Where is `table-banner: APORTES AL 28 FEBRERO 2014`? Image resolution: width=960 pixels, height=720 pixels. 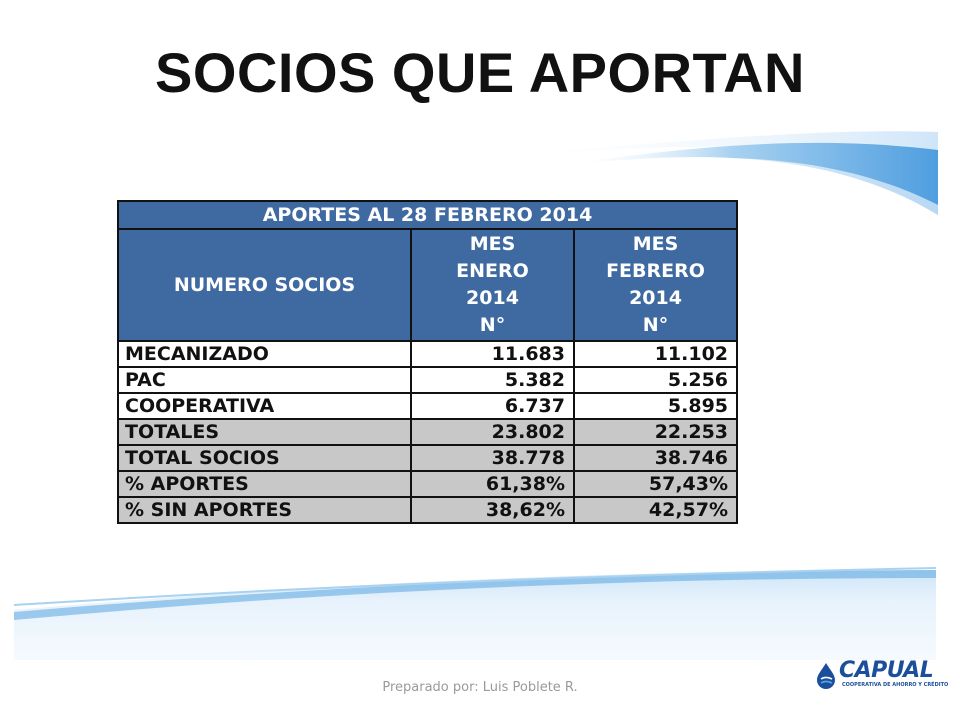
table-banner: APORTES AL 28 FEBRERO 2014 is located at coordinates (427, 215).